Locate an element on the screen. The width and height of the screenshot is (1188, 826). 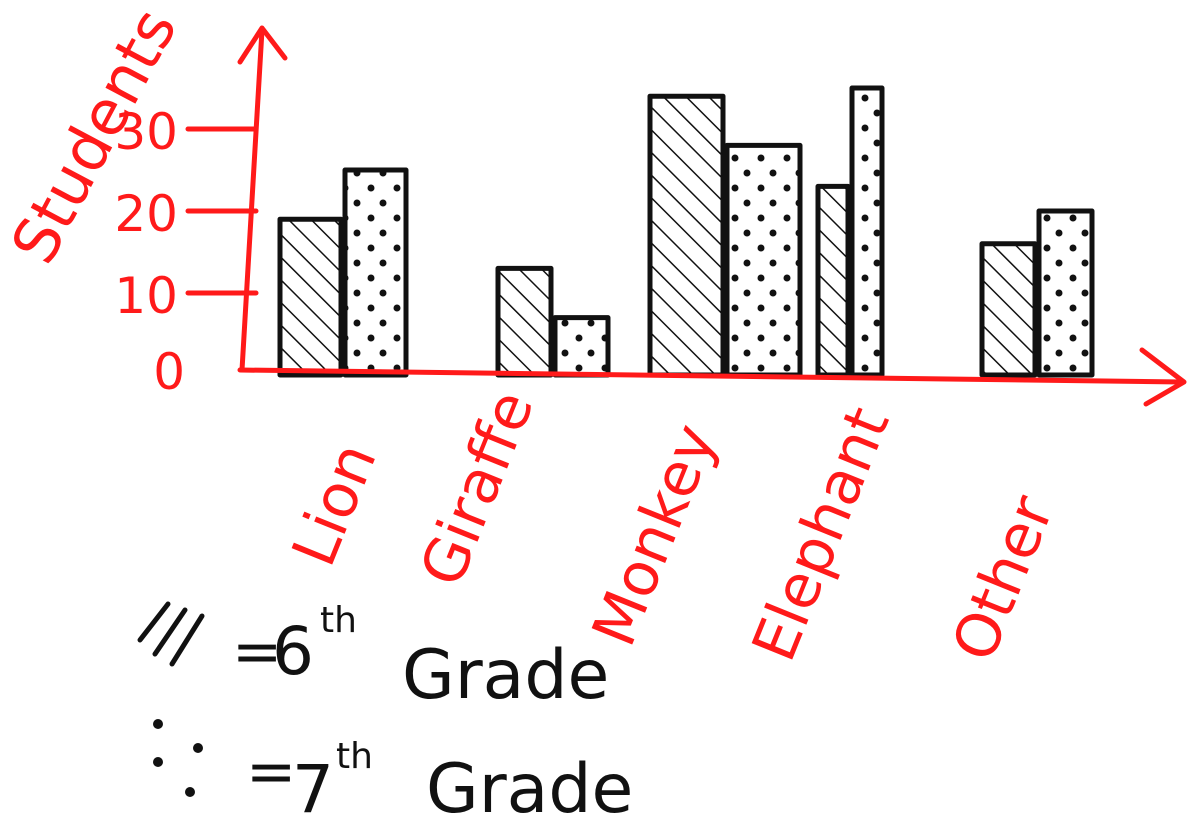
x-tick-label: Other is located at coordinates (1003, 578).